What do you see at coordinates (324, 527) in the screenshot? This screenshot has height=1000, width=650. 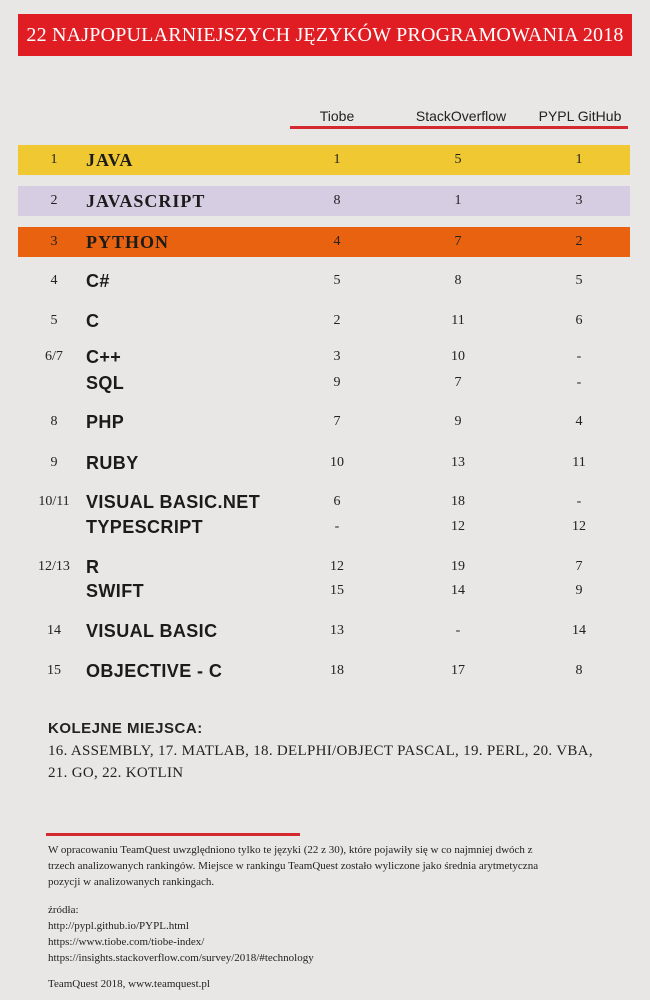 I see `table-row-typescript: TYPESCRIPT - 12 12` at bounding box center [324, 527].